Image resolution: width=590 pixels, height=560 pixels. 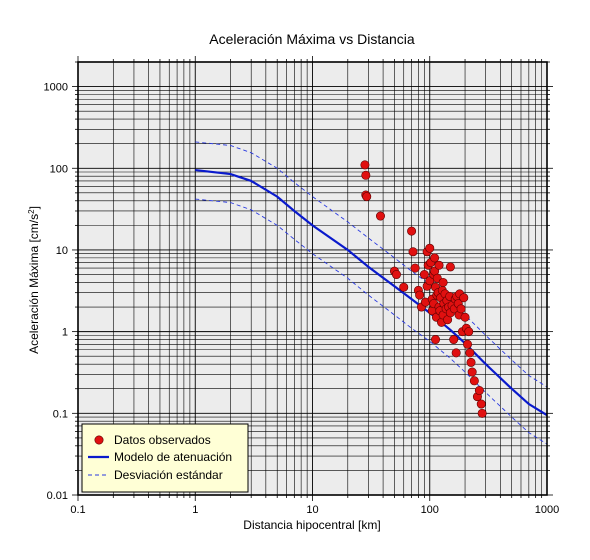 What do you see at coordinates (99, 440) in the screenshot?
I see `legend-marker-observed` at bounding box center [99, 440].